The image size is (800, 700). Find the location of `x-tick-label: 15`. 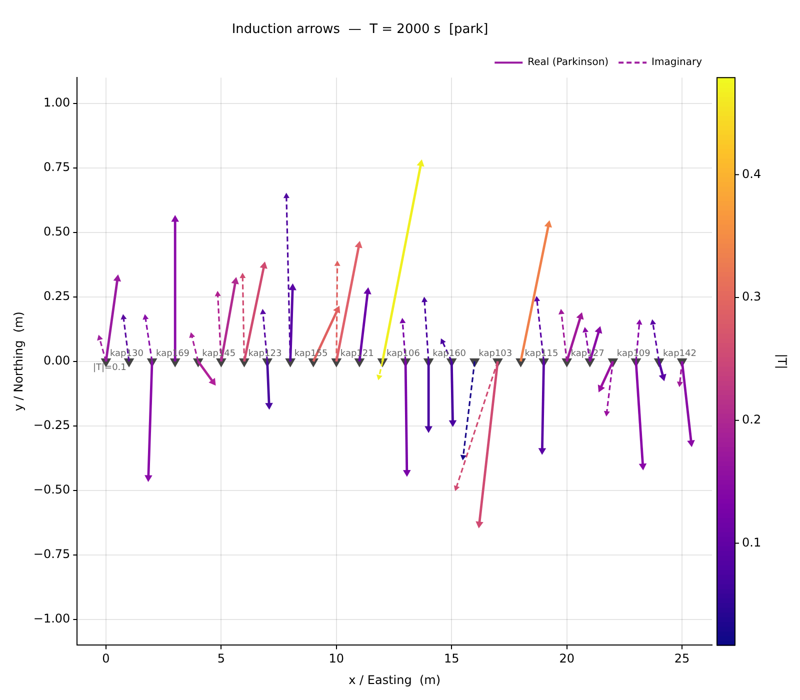

x-tick-label: 15 is located at coordinates (452, 659).